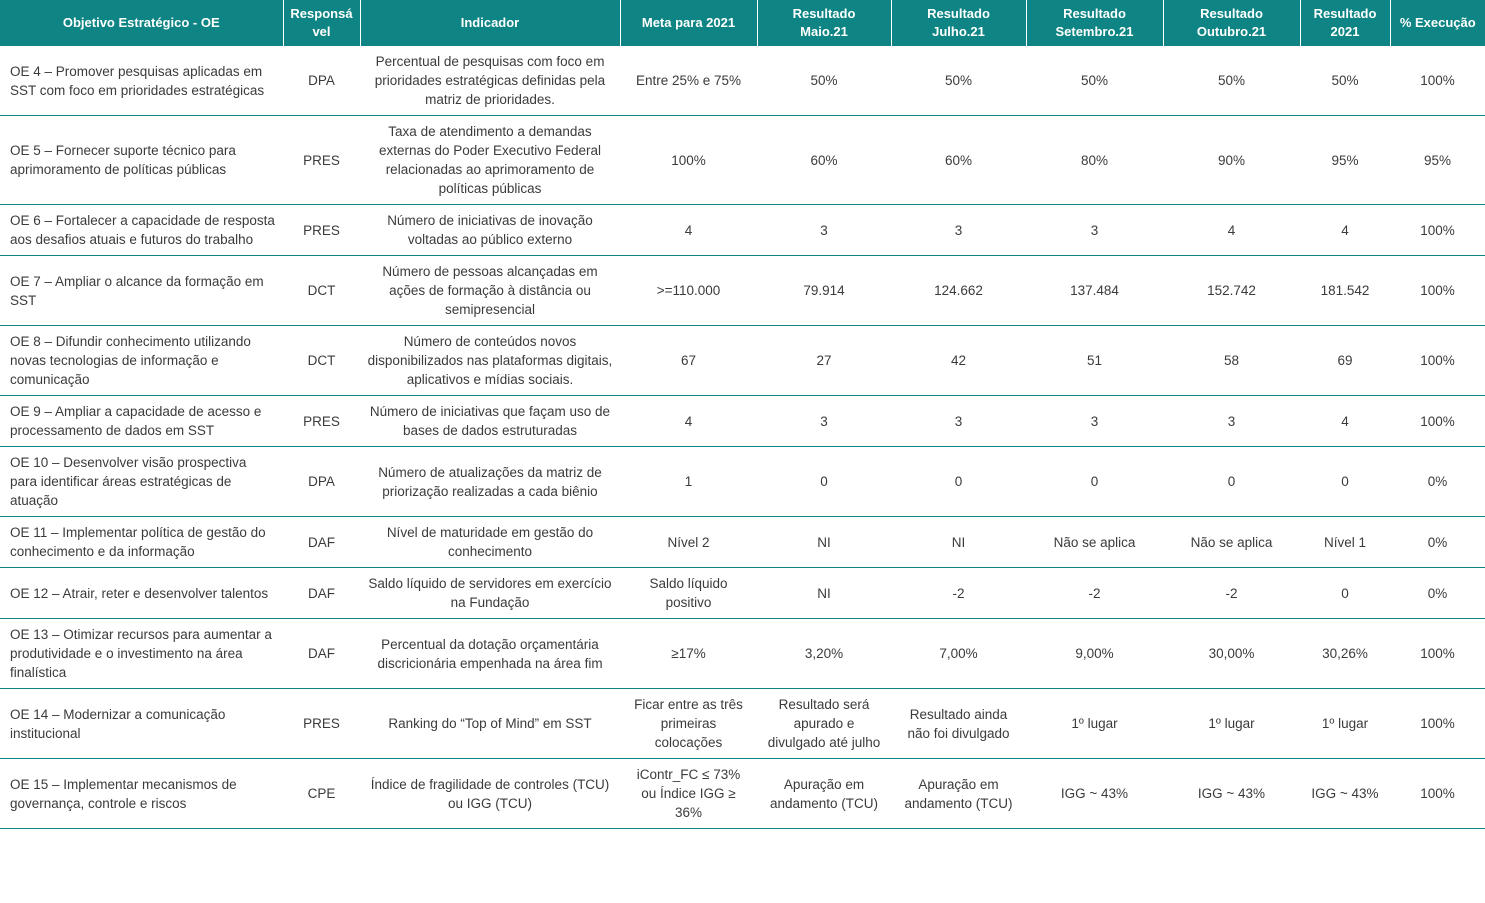 Image resolution: width=1485 pixels, height=903 pixels. What do you see at coordinates (688, 81) in the screenshot?
I see `cell-meta: Entre 25% e 75%` at bounding box center [688, 81].